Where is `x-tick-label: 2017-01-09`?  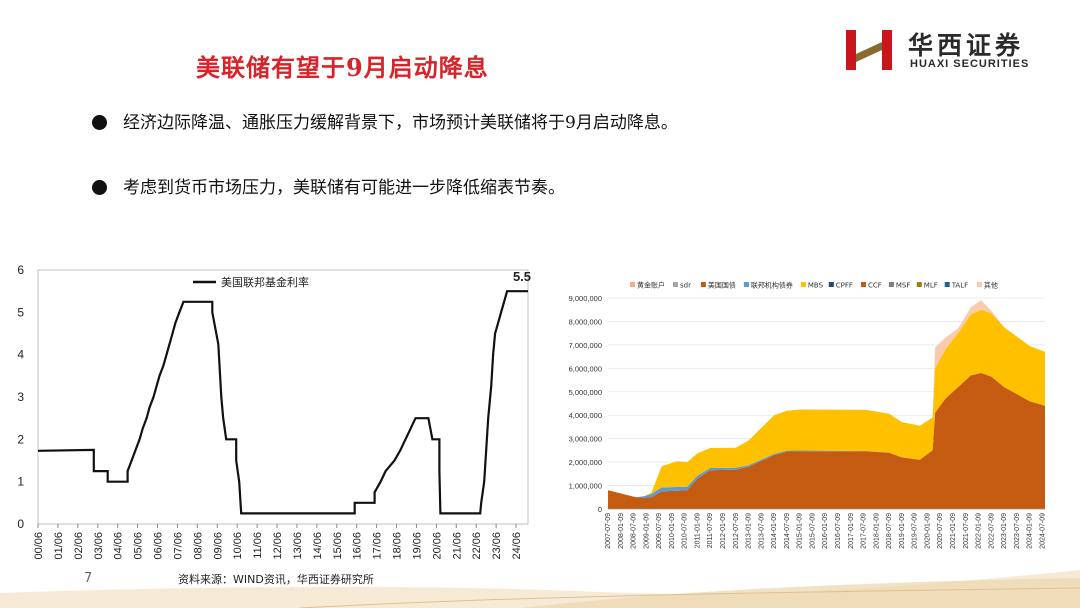
x-tick-label: 2017-01-09 is located at coordinates (851, 531).